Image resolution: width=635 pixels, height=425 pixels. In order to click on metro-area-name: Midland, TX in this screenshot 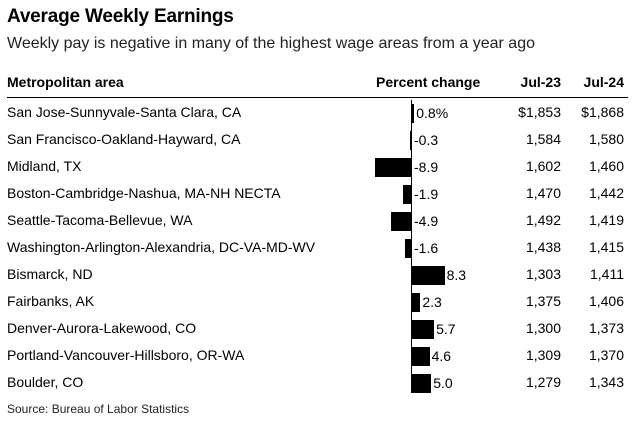, I will do `click(44, 166)`.